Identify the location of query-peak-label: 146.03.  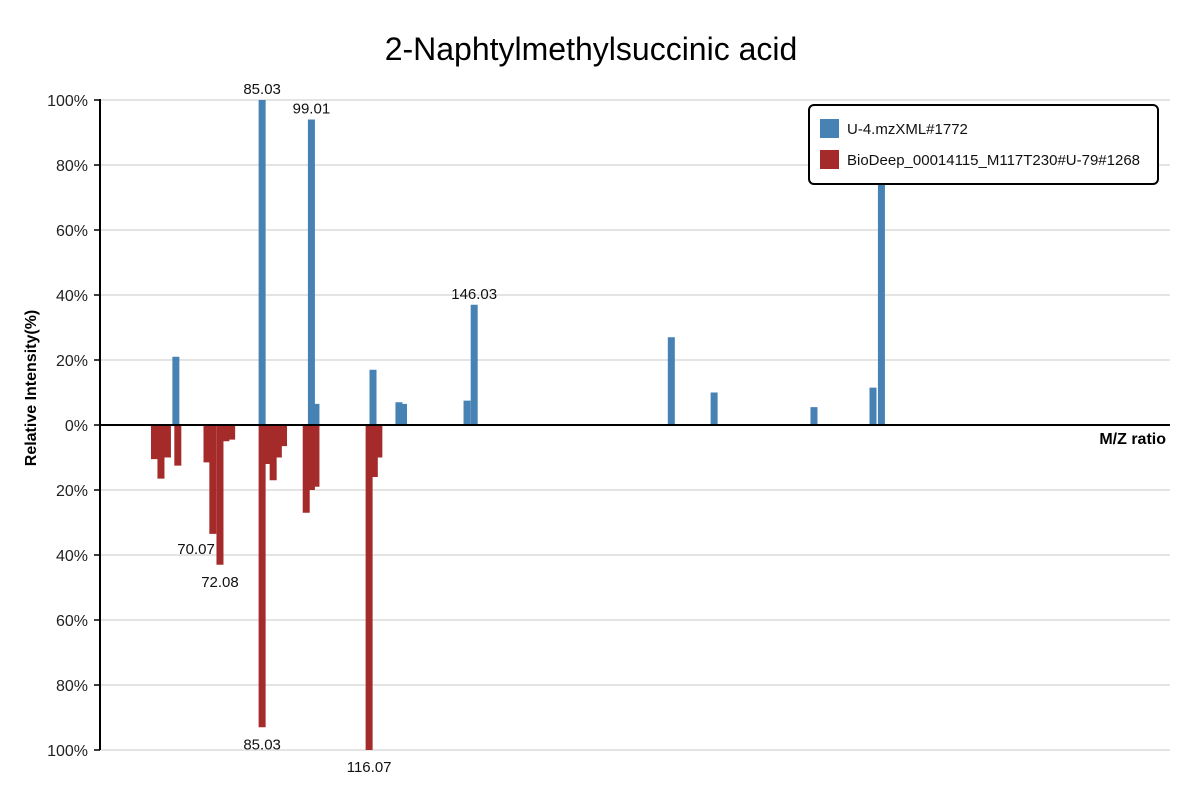
(474, 294).